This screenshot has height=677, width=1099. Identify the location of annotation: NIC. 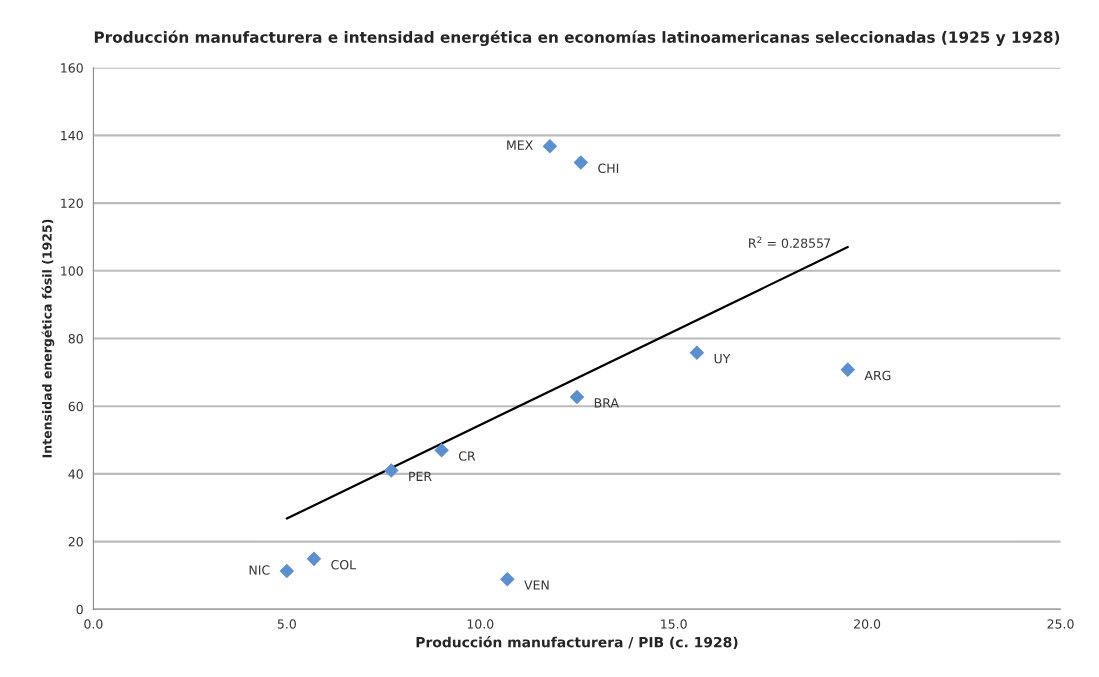
(259, 570).